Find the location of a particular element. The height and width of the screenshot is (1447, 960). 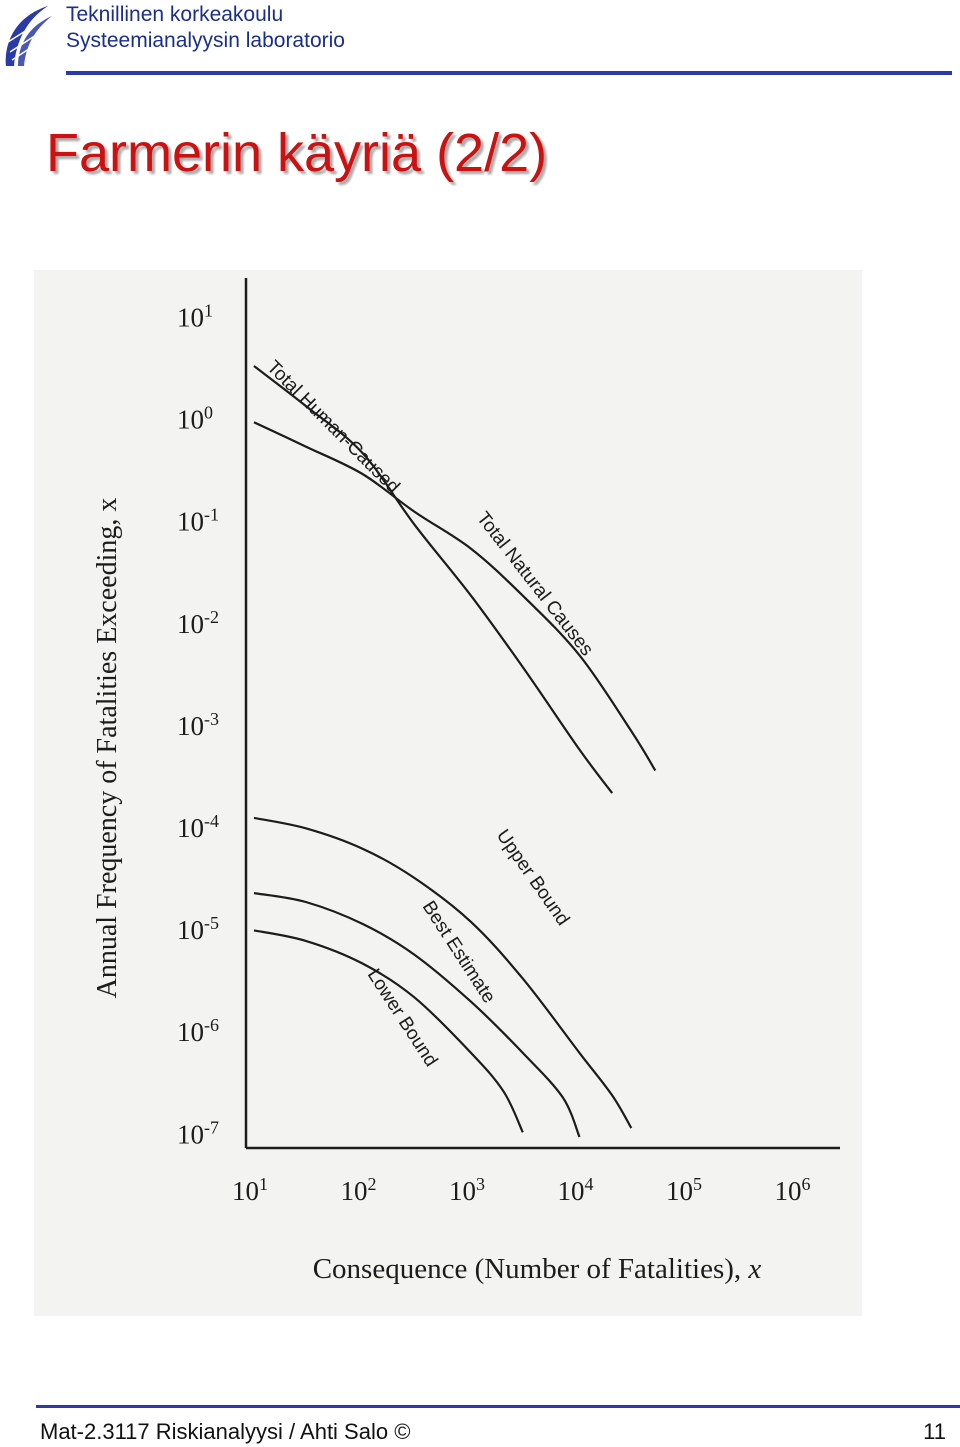

x-tick-label: 10⁶ is located at coordinates (793, 1190).